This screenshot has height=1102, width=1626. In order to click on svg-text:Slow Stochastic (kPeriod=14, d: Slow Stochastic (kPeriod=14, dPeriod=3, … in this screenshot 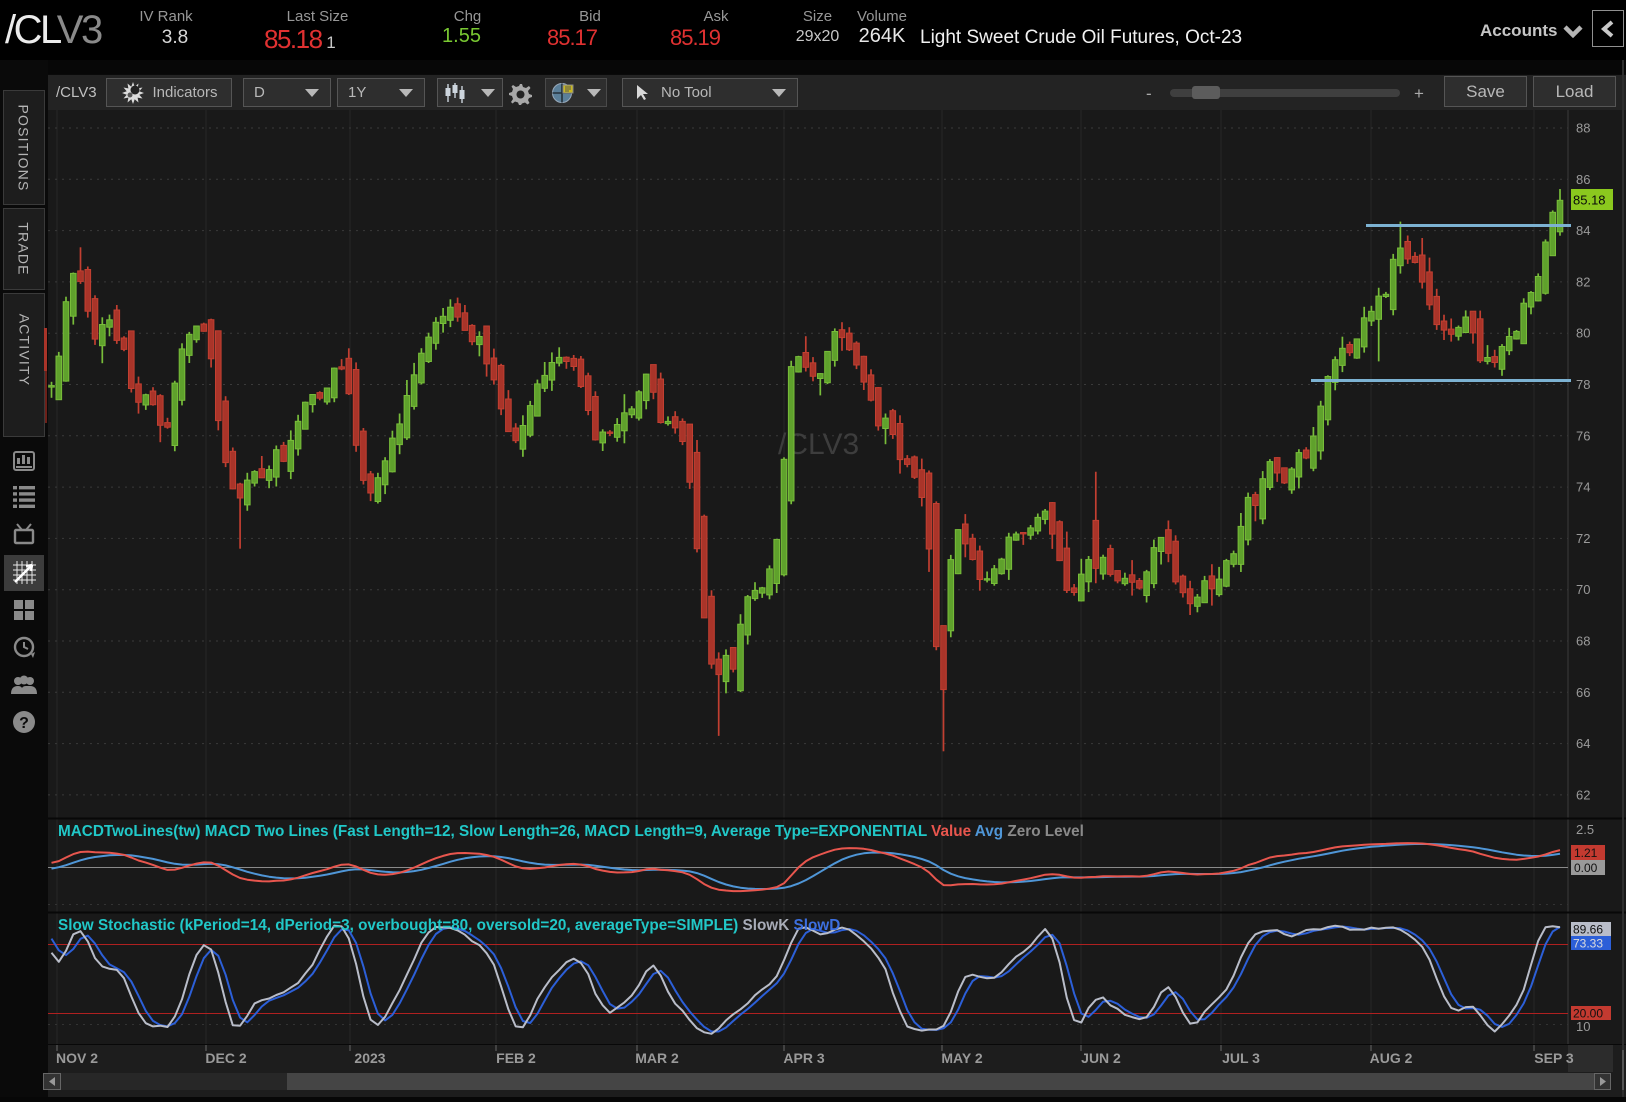, I will do `click(449, 925)`.